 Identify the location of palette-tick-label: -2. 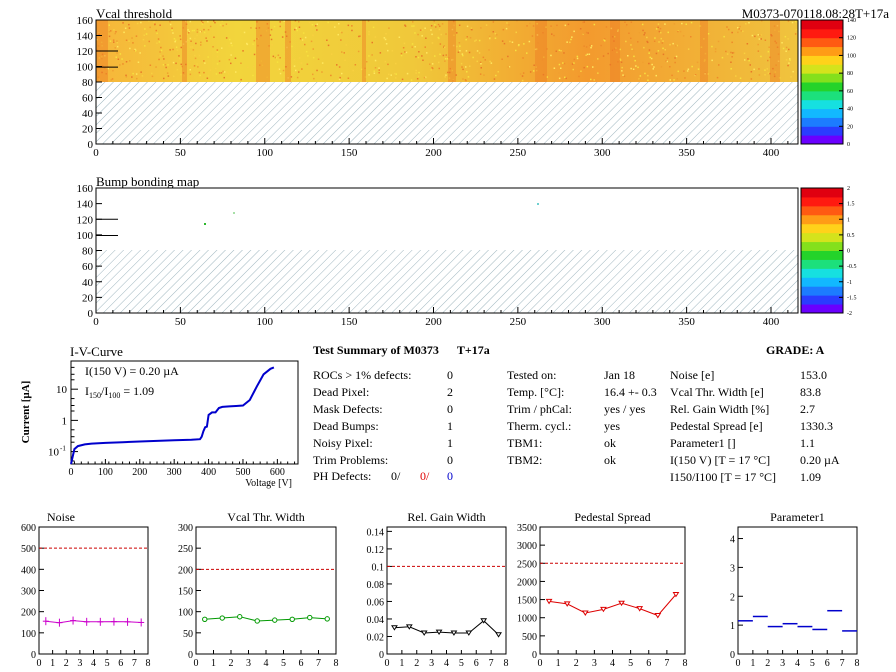
(849, 314).